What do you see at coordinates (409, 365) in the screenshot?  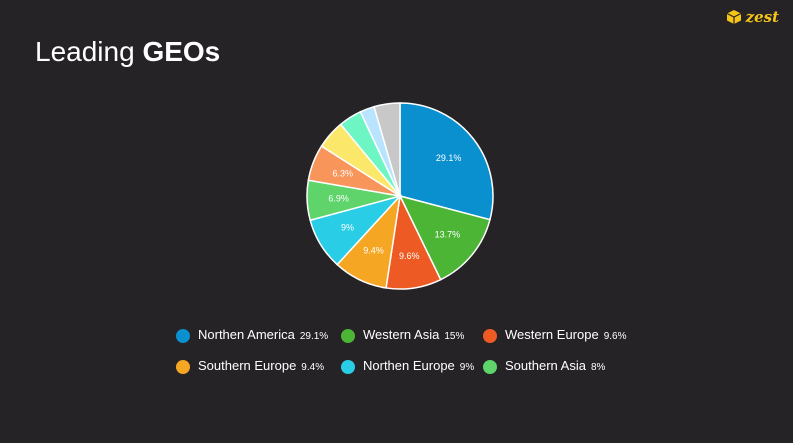 I see `legend-name: Northen Europe` at bounding box center [409, 365].